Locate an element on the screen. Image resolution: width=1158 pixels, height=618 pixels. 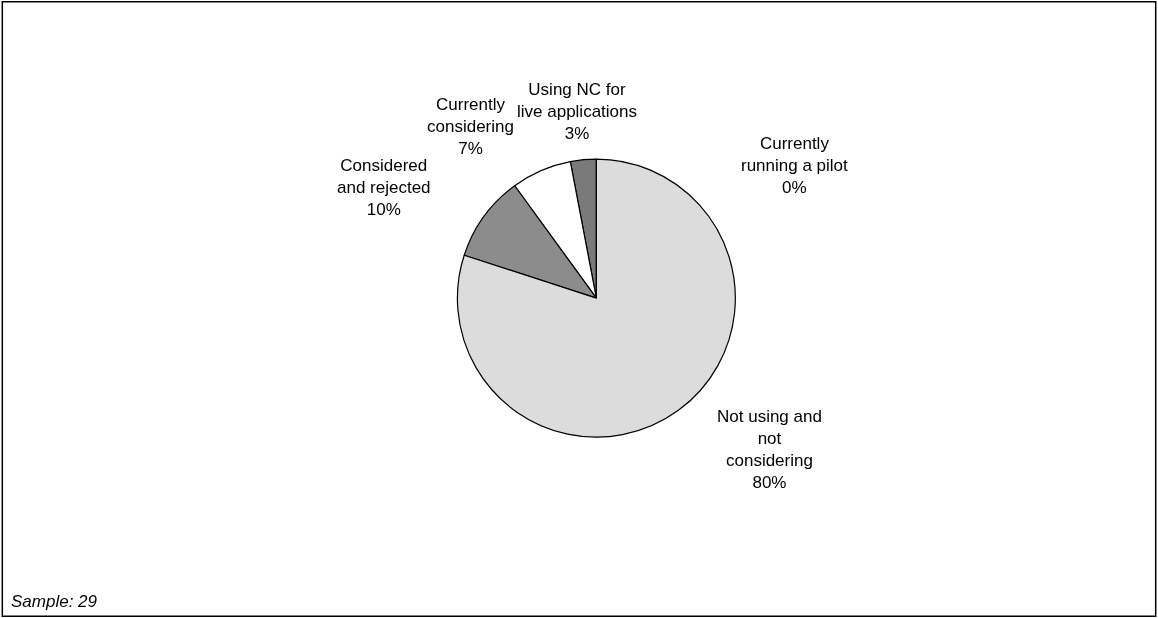
data-label: 3% is located at coordinates (577, 134).